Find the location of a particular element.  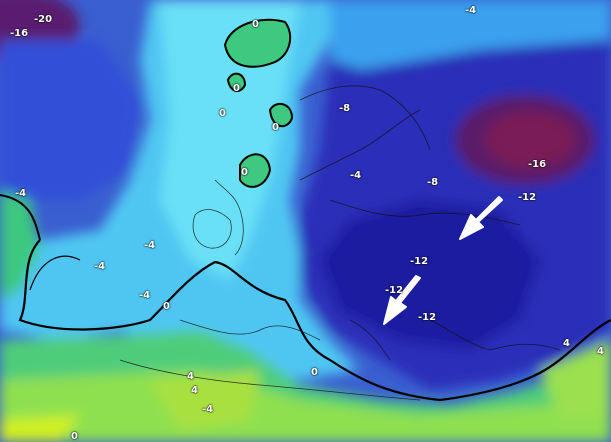

arctic-cool-zone is located at coordinates (470, 35).